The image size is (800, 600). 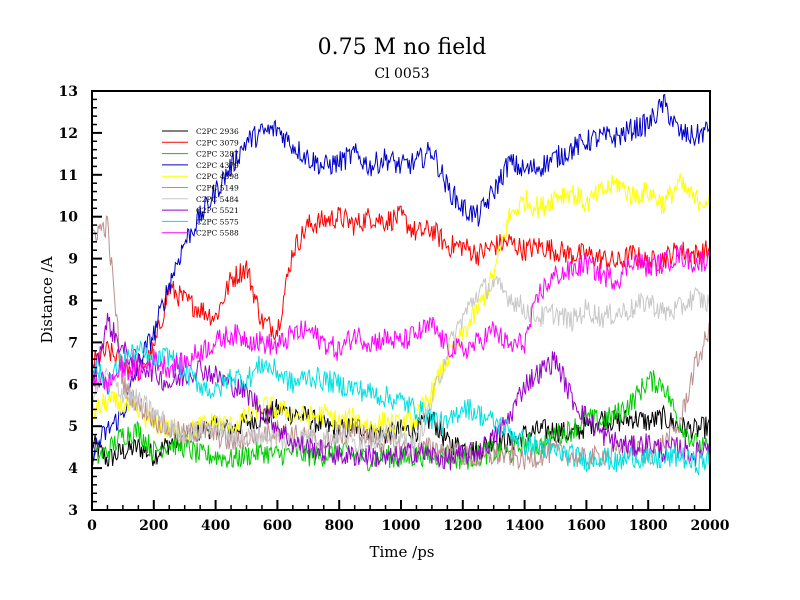 What do you see at coordinates (217, 188) in the screenshot?
I see `legend-label: C2PC 5149` at bounding box center [217, 188].